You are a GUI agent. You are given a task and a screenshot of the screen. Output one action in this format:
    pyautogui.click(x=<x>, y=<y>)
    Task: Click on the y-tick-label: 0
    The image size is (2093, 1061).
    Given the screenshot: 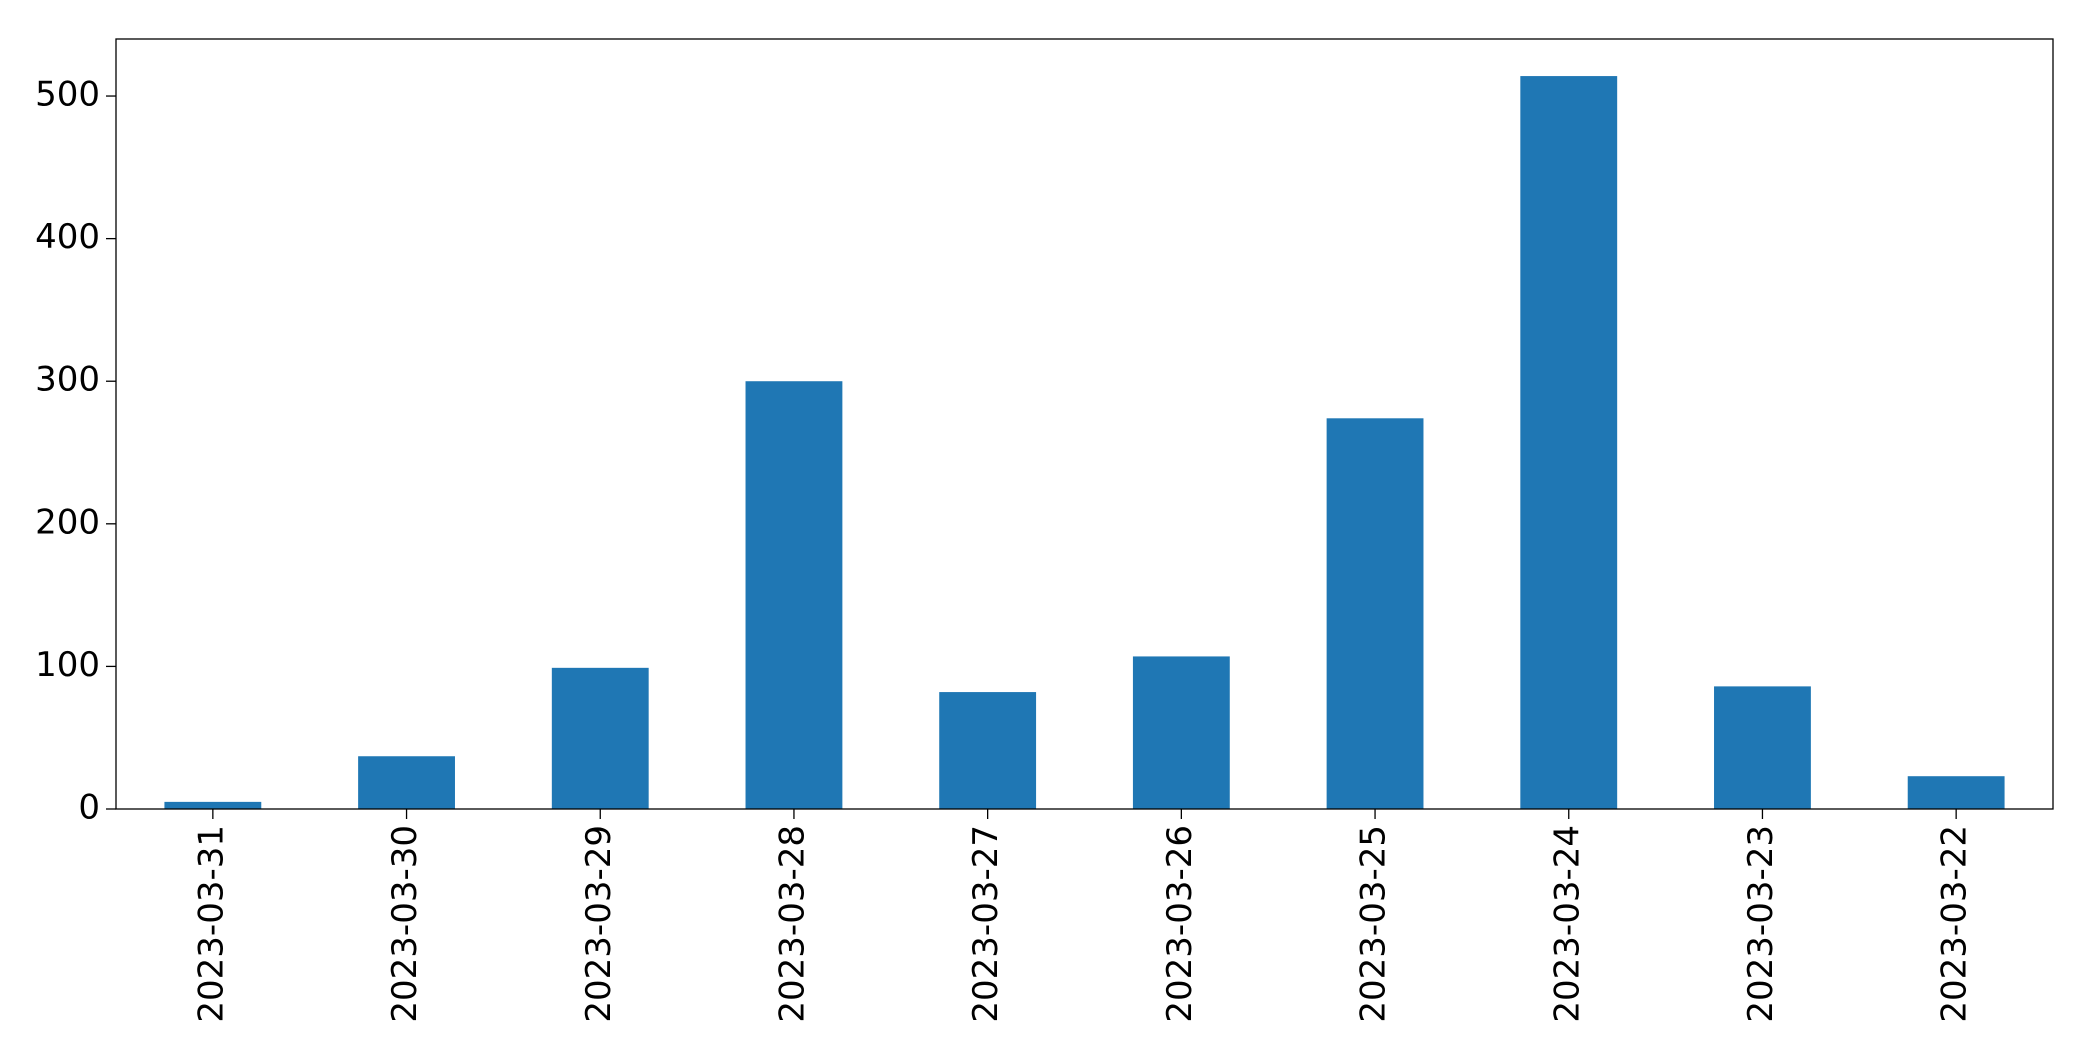 What is the action you would take?
    pyautogui.click(x=89, y=808)
    